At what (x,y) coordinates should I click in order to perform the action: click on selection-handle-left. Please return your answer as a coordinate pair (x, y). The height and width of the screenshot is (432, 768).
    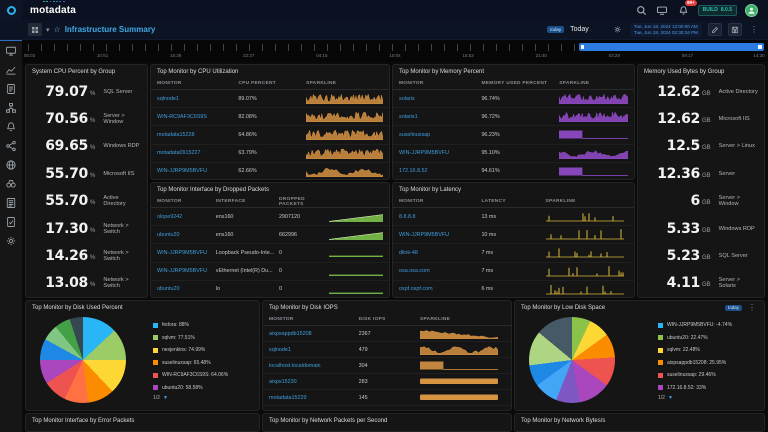
    Looking at the image, I should click on (582, 47).